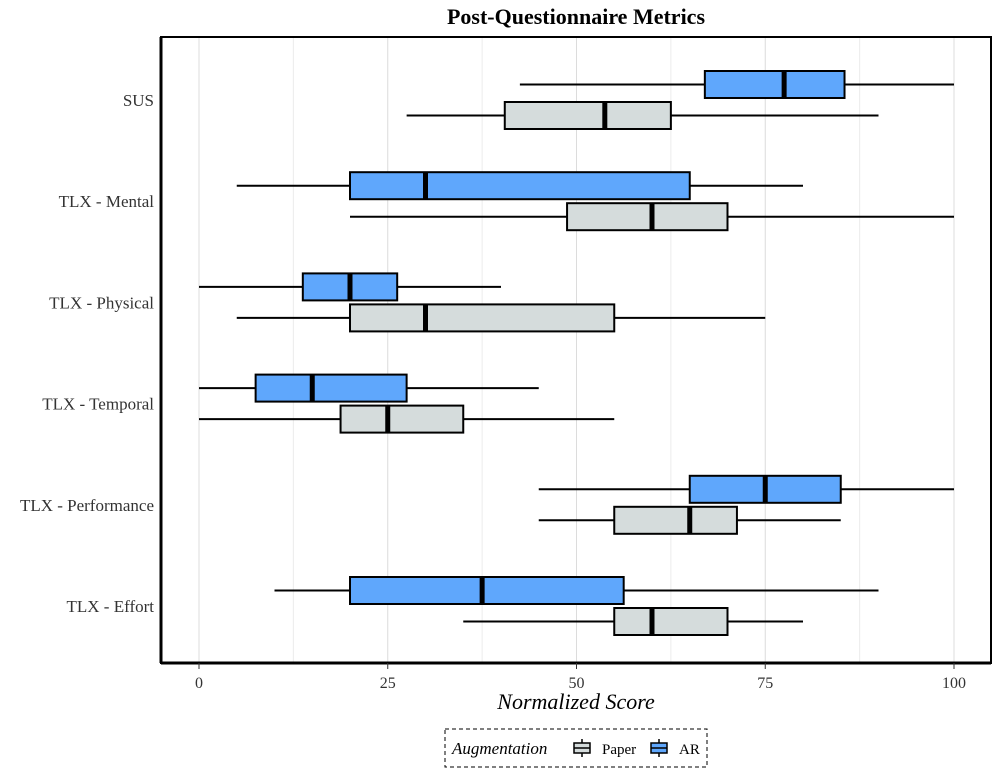 This screenshot has width=1000, height=774. Describe the element at coordinates (575, 701) in the screenshot. I see `x-axis-title: Normalized Score` at that location.